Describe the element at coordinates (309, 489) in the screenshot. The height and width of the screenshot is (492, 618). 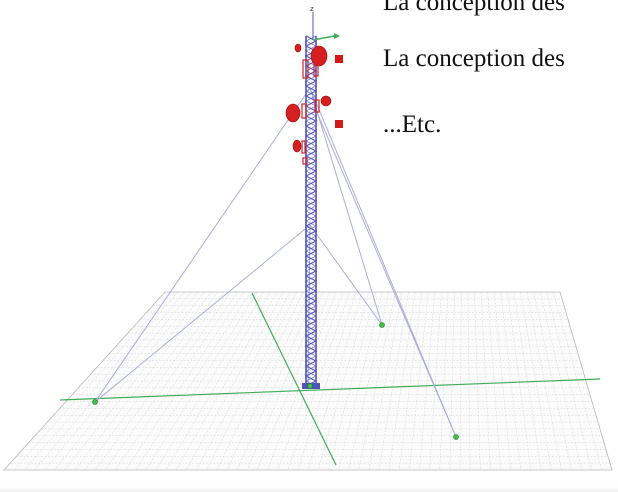
I see `slide-bottom-edge` at that location.